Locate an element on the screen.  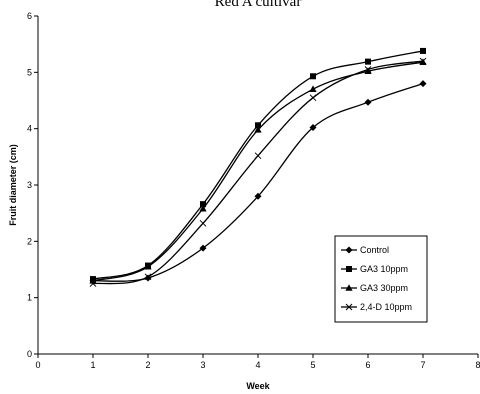
legend-label-ga3-10ppm: GA3 10ppm is located at coordinates (384, 269).